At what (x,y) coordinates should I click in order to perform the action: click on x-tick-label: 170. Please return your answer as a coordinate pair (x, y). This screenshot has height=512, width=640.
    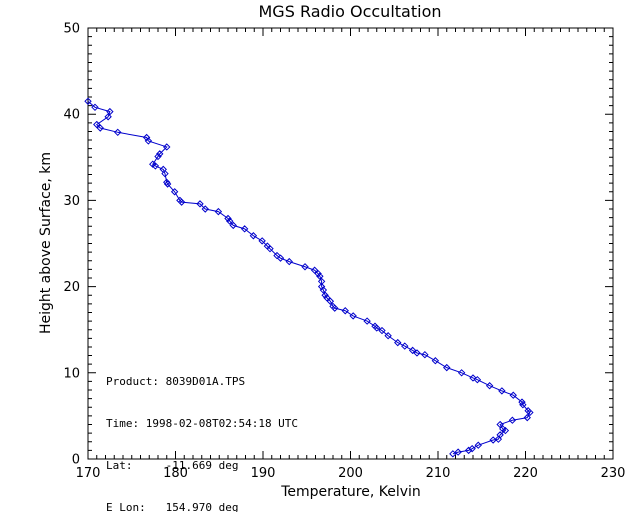
    Looking at the image, I should click on (88, 473).